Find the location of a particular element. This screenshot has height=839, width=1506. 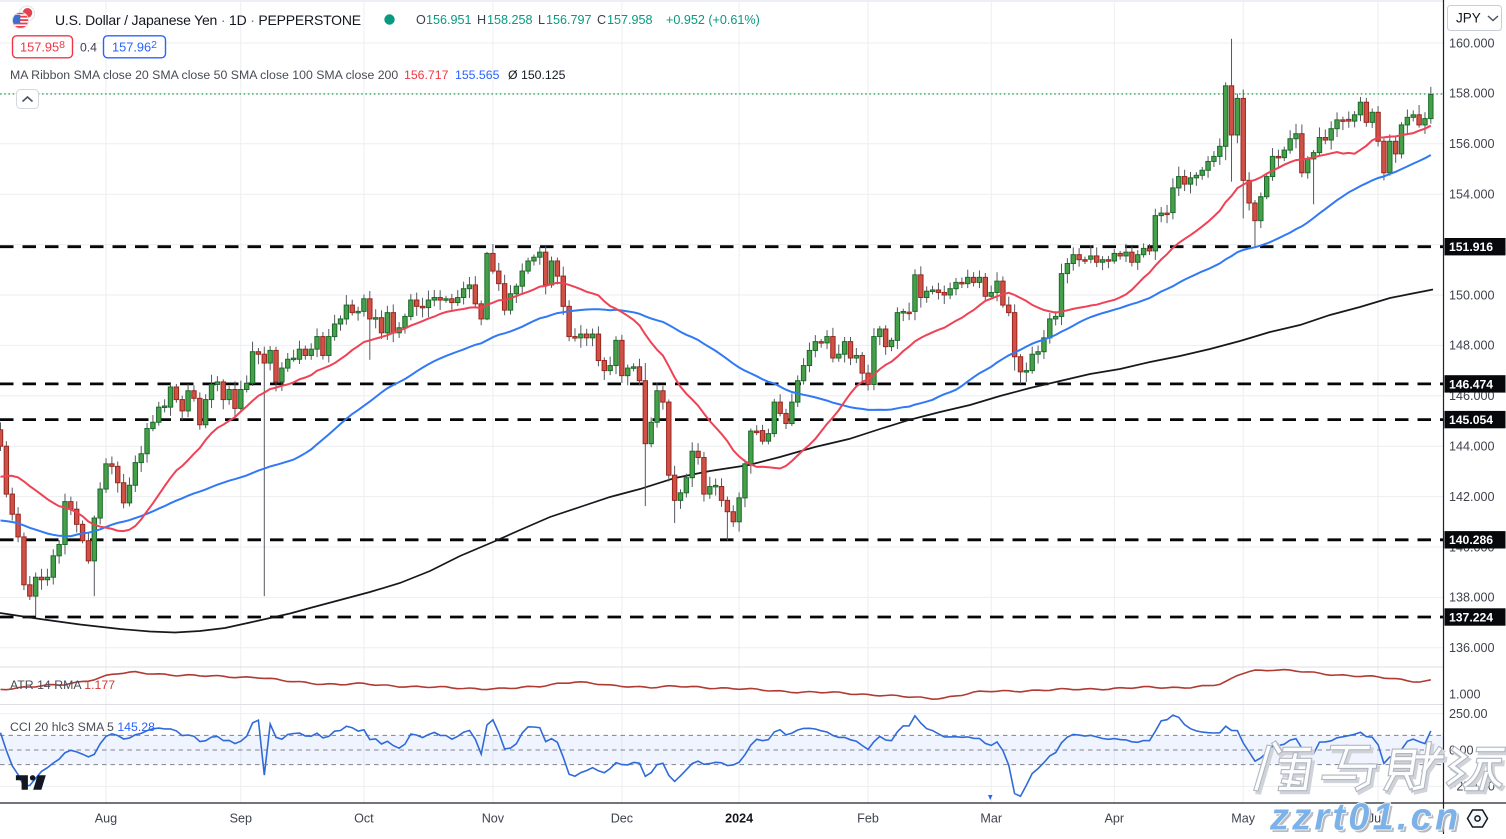

svg-text: 157.958 is located at coordinates (42, 47).